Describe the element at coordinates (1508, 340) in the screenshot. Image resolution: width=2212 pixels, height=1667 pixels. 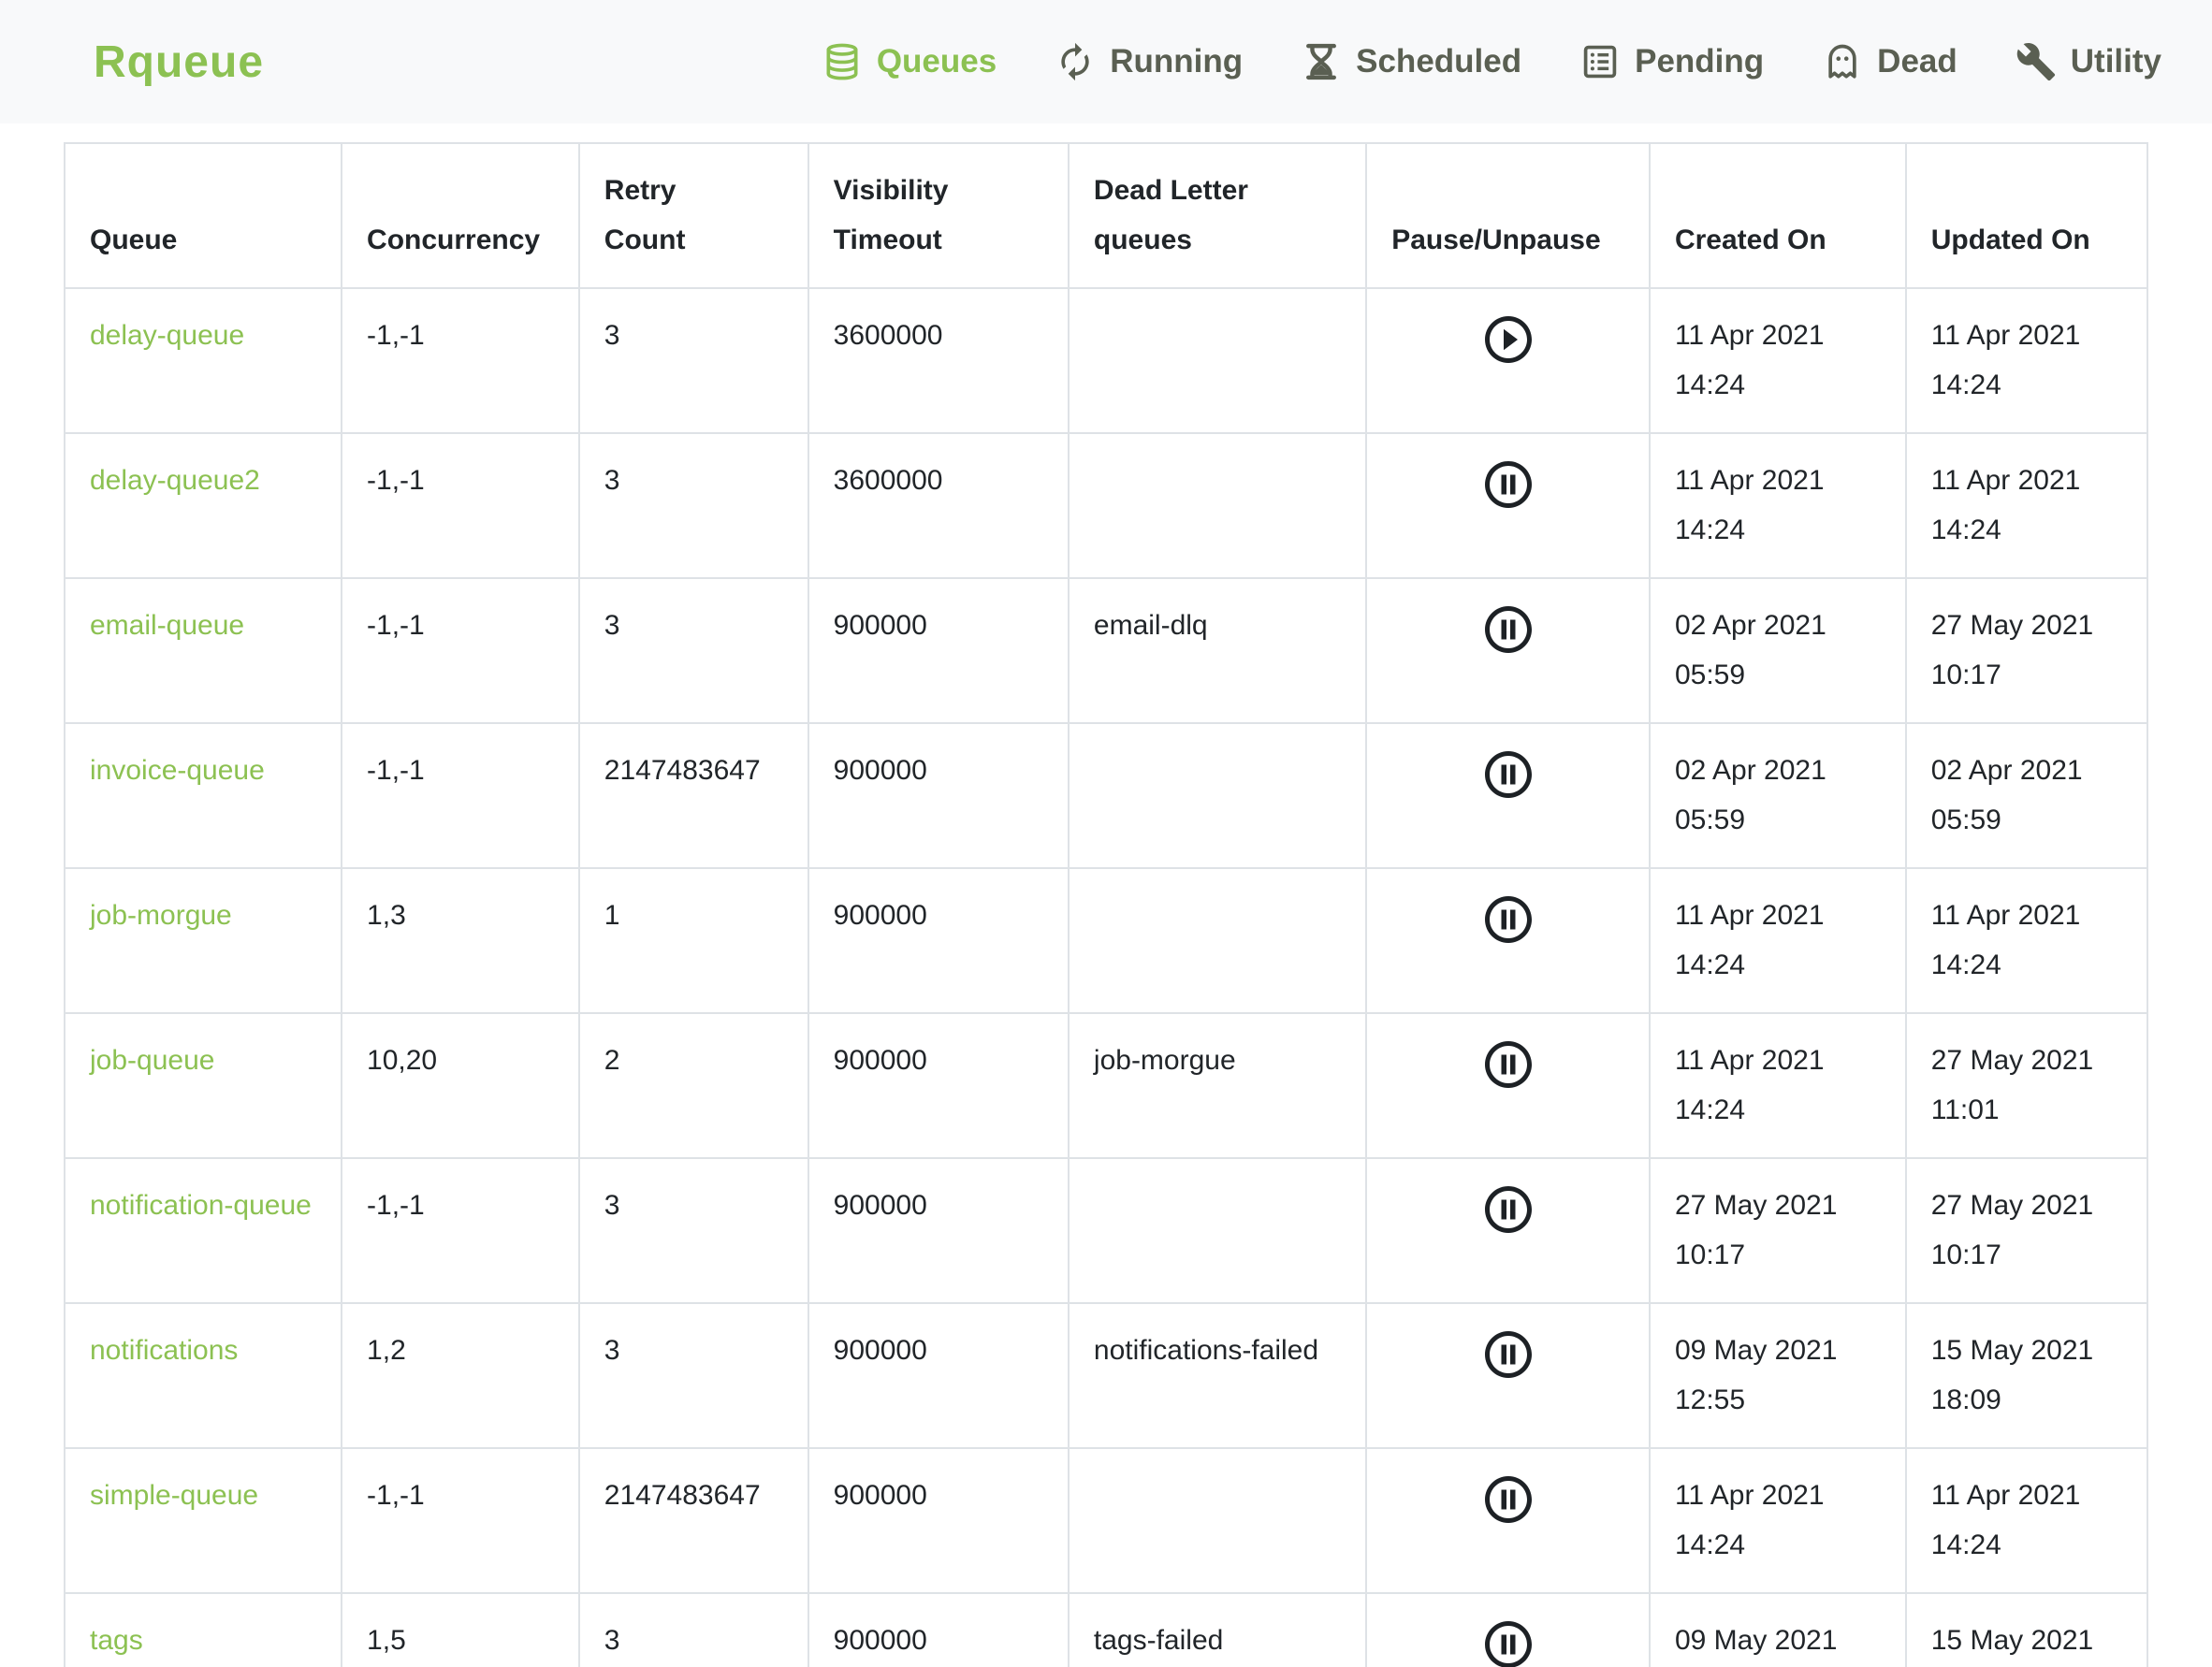
I see `play-button` at that location.